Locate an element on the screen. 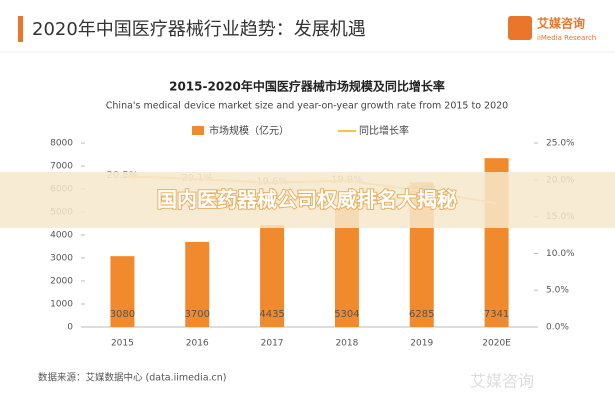  title-accent is located at coordinates (20, 29).